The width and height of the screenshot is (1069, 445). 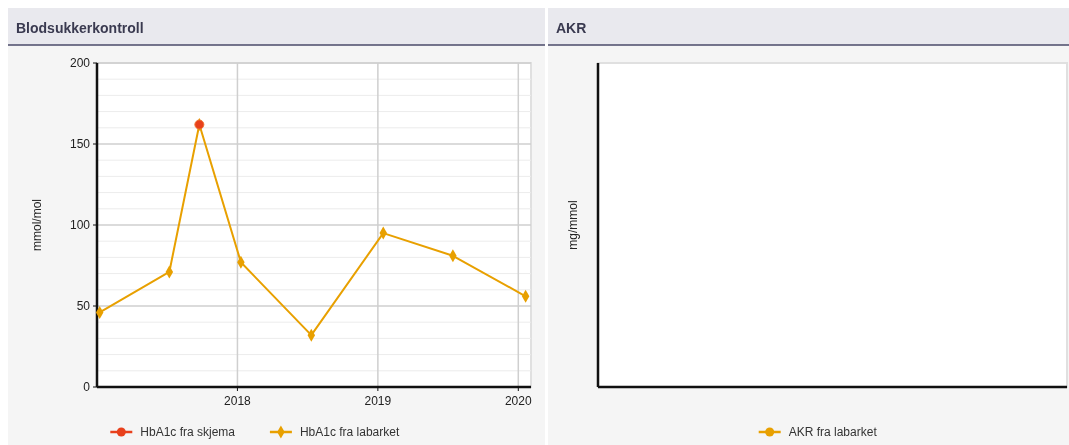 What do you see at coordinates (188, 432) in the screenshot?
I see `legend-label: HbA1c fra skjema` at bounding box center [188, 432].